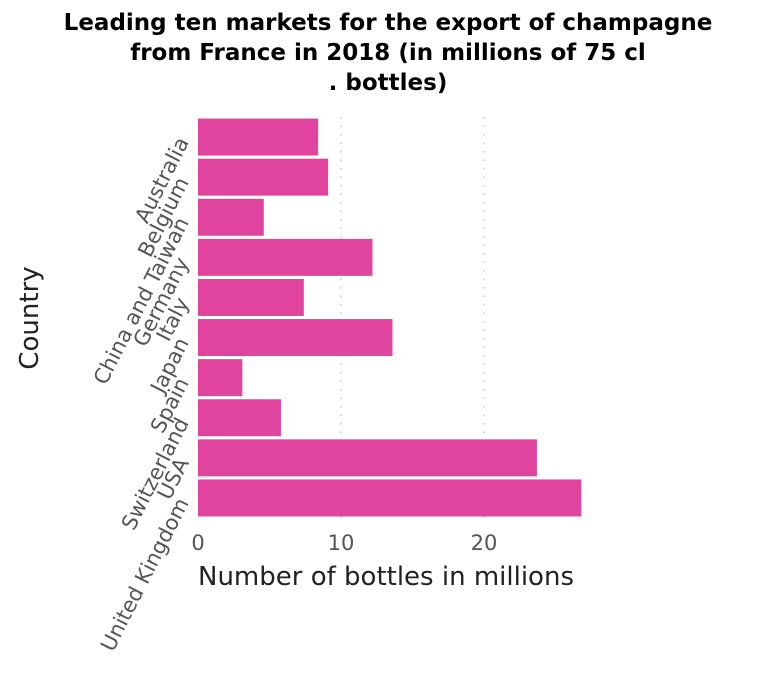 The image size is (776, 676). What do you see at coordinates (239, 418) in the screenshot?
I see `bar-switzerland` at bounding box center [239, 418].